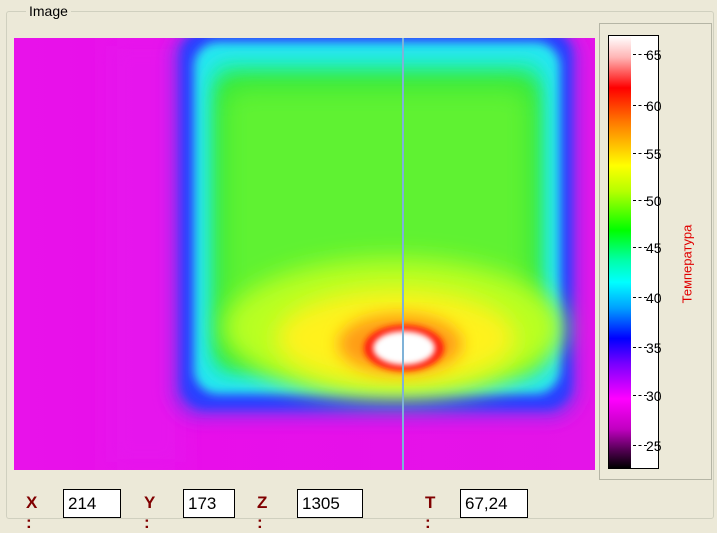 The image size is (717, 533). Describe the element at coordinates (646, 106) in the screenshot. I see `colorbar-tick: 60` at that location.